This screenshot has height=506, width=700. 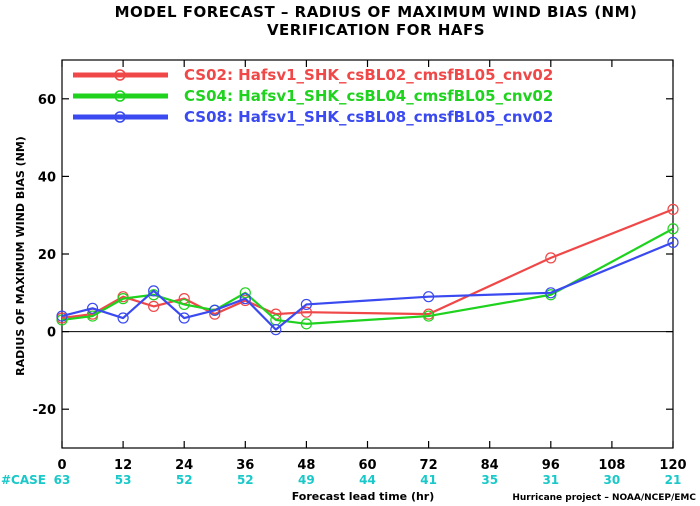 I want to click on legend-entry: CS02: Hafsv1_SHK_csBL02_cmsfBL05_cnv02, so click(x=313, y=75).